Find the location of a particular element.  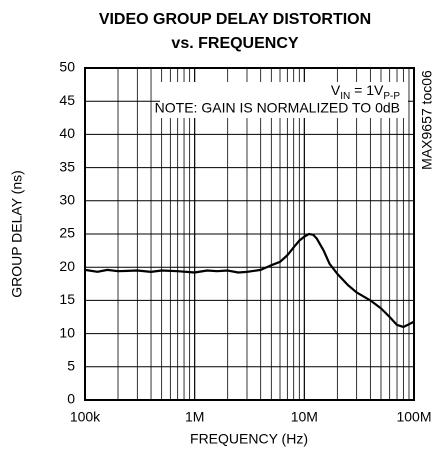

annotation: VIN = 1VP-P is located at coordinates (365, 92).